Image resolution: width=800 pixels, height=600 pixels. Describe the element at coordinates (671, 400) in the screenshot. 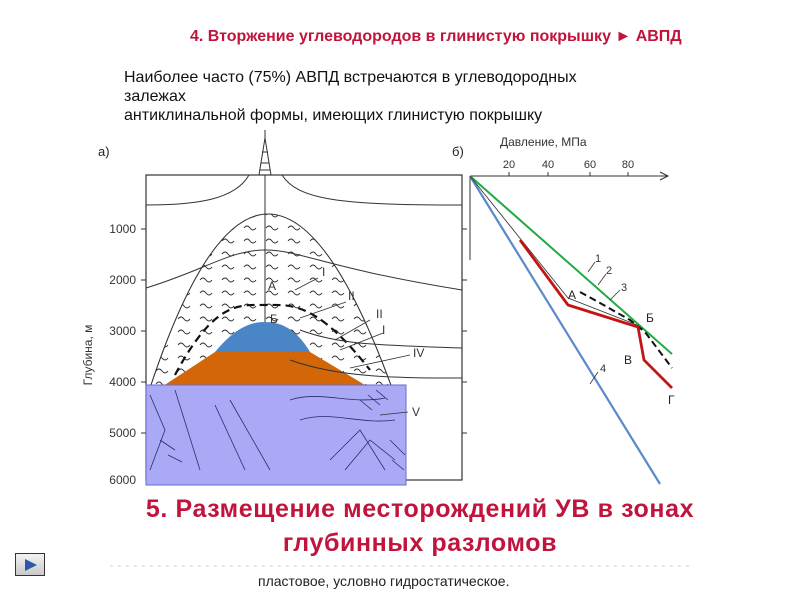

I see `point-label: Г` at that location.